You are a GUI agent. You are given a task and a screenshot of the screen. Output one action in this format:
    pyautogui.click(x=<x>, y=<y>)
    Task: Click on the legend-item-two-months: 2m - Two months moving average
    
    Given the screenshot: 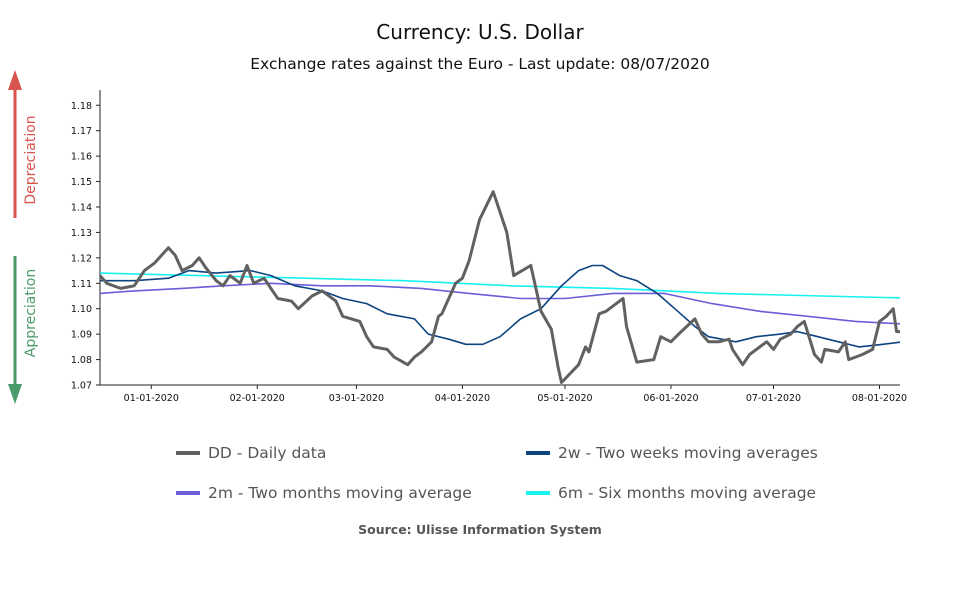 What is the action you would take?
    pyautogui.click(x=324, y=493)
    